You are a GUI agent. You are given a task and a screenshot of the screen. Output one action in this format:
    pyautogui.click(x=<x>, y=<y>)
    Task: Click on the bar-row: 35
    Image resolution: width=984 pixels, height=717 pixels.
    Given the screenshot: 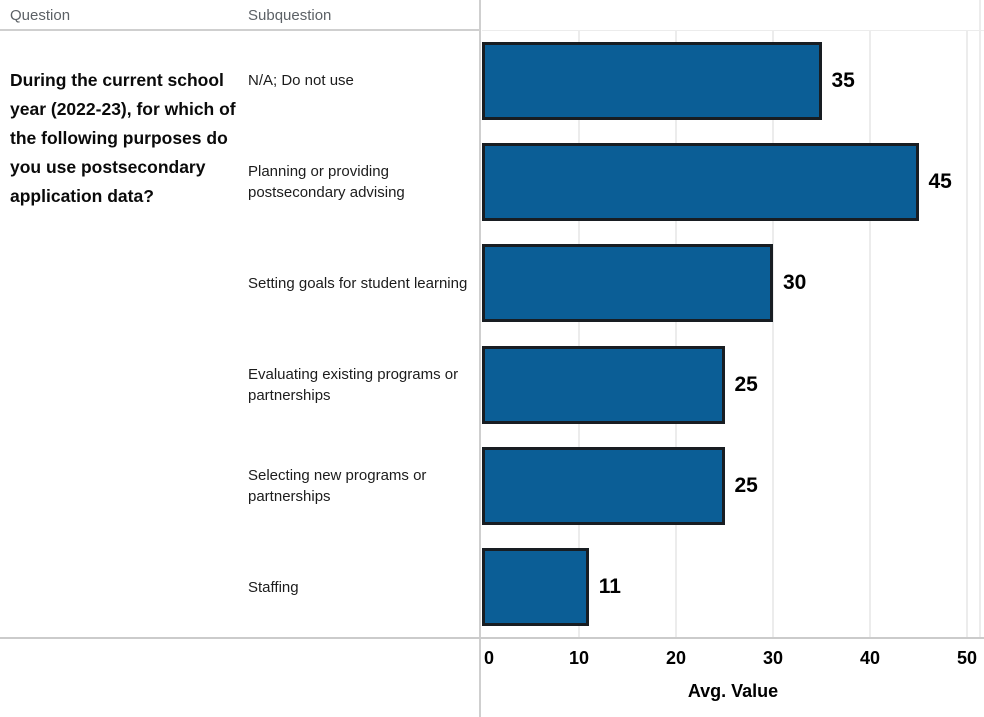 What is the action you would take?
    pyautogui.click(x=733, y=80)
    